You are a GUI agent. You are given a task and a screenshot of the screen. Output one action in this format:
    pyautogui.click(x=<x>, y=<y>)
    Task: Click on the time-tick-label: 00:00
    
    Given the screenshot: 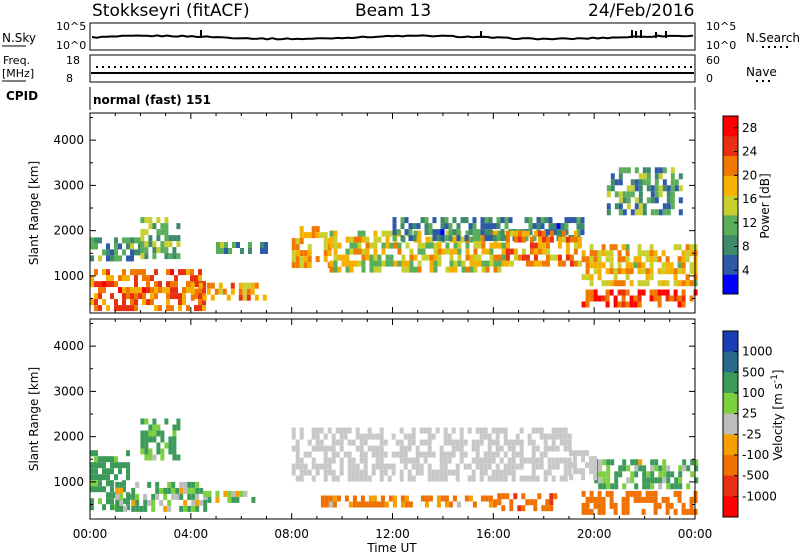 What is the action you would take?
    pyautogui.click(x=90, y=534)
    